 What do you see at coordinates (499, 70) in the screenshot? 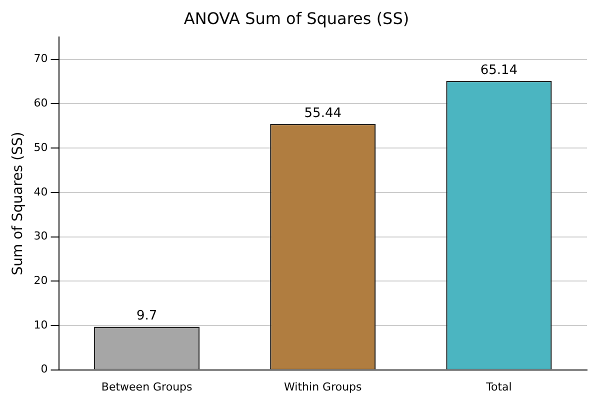
I see `data-label: 65.14` at bounding box center [499, 70].